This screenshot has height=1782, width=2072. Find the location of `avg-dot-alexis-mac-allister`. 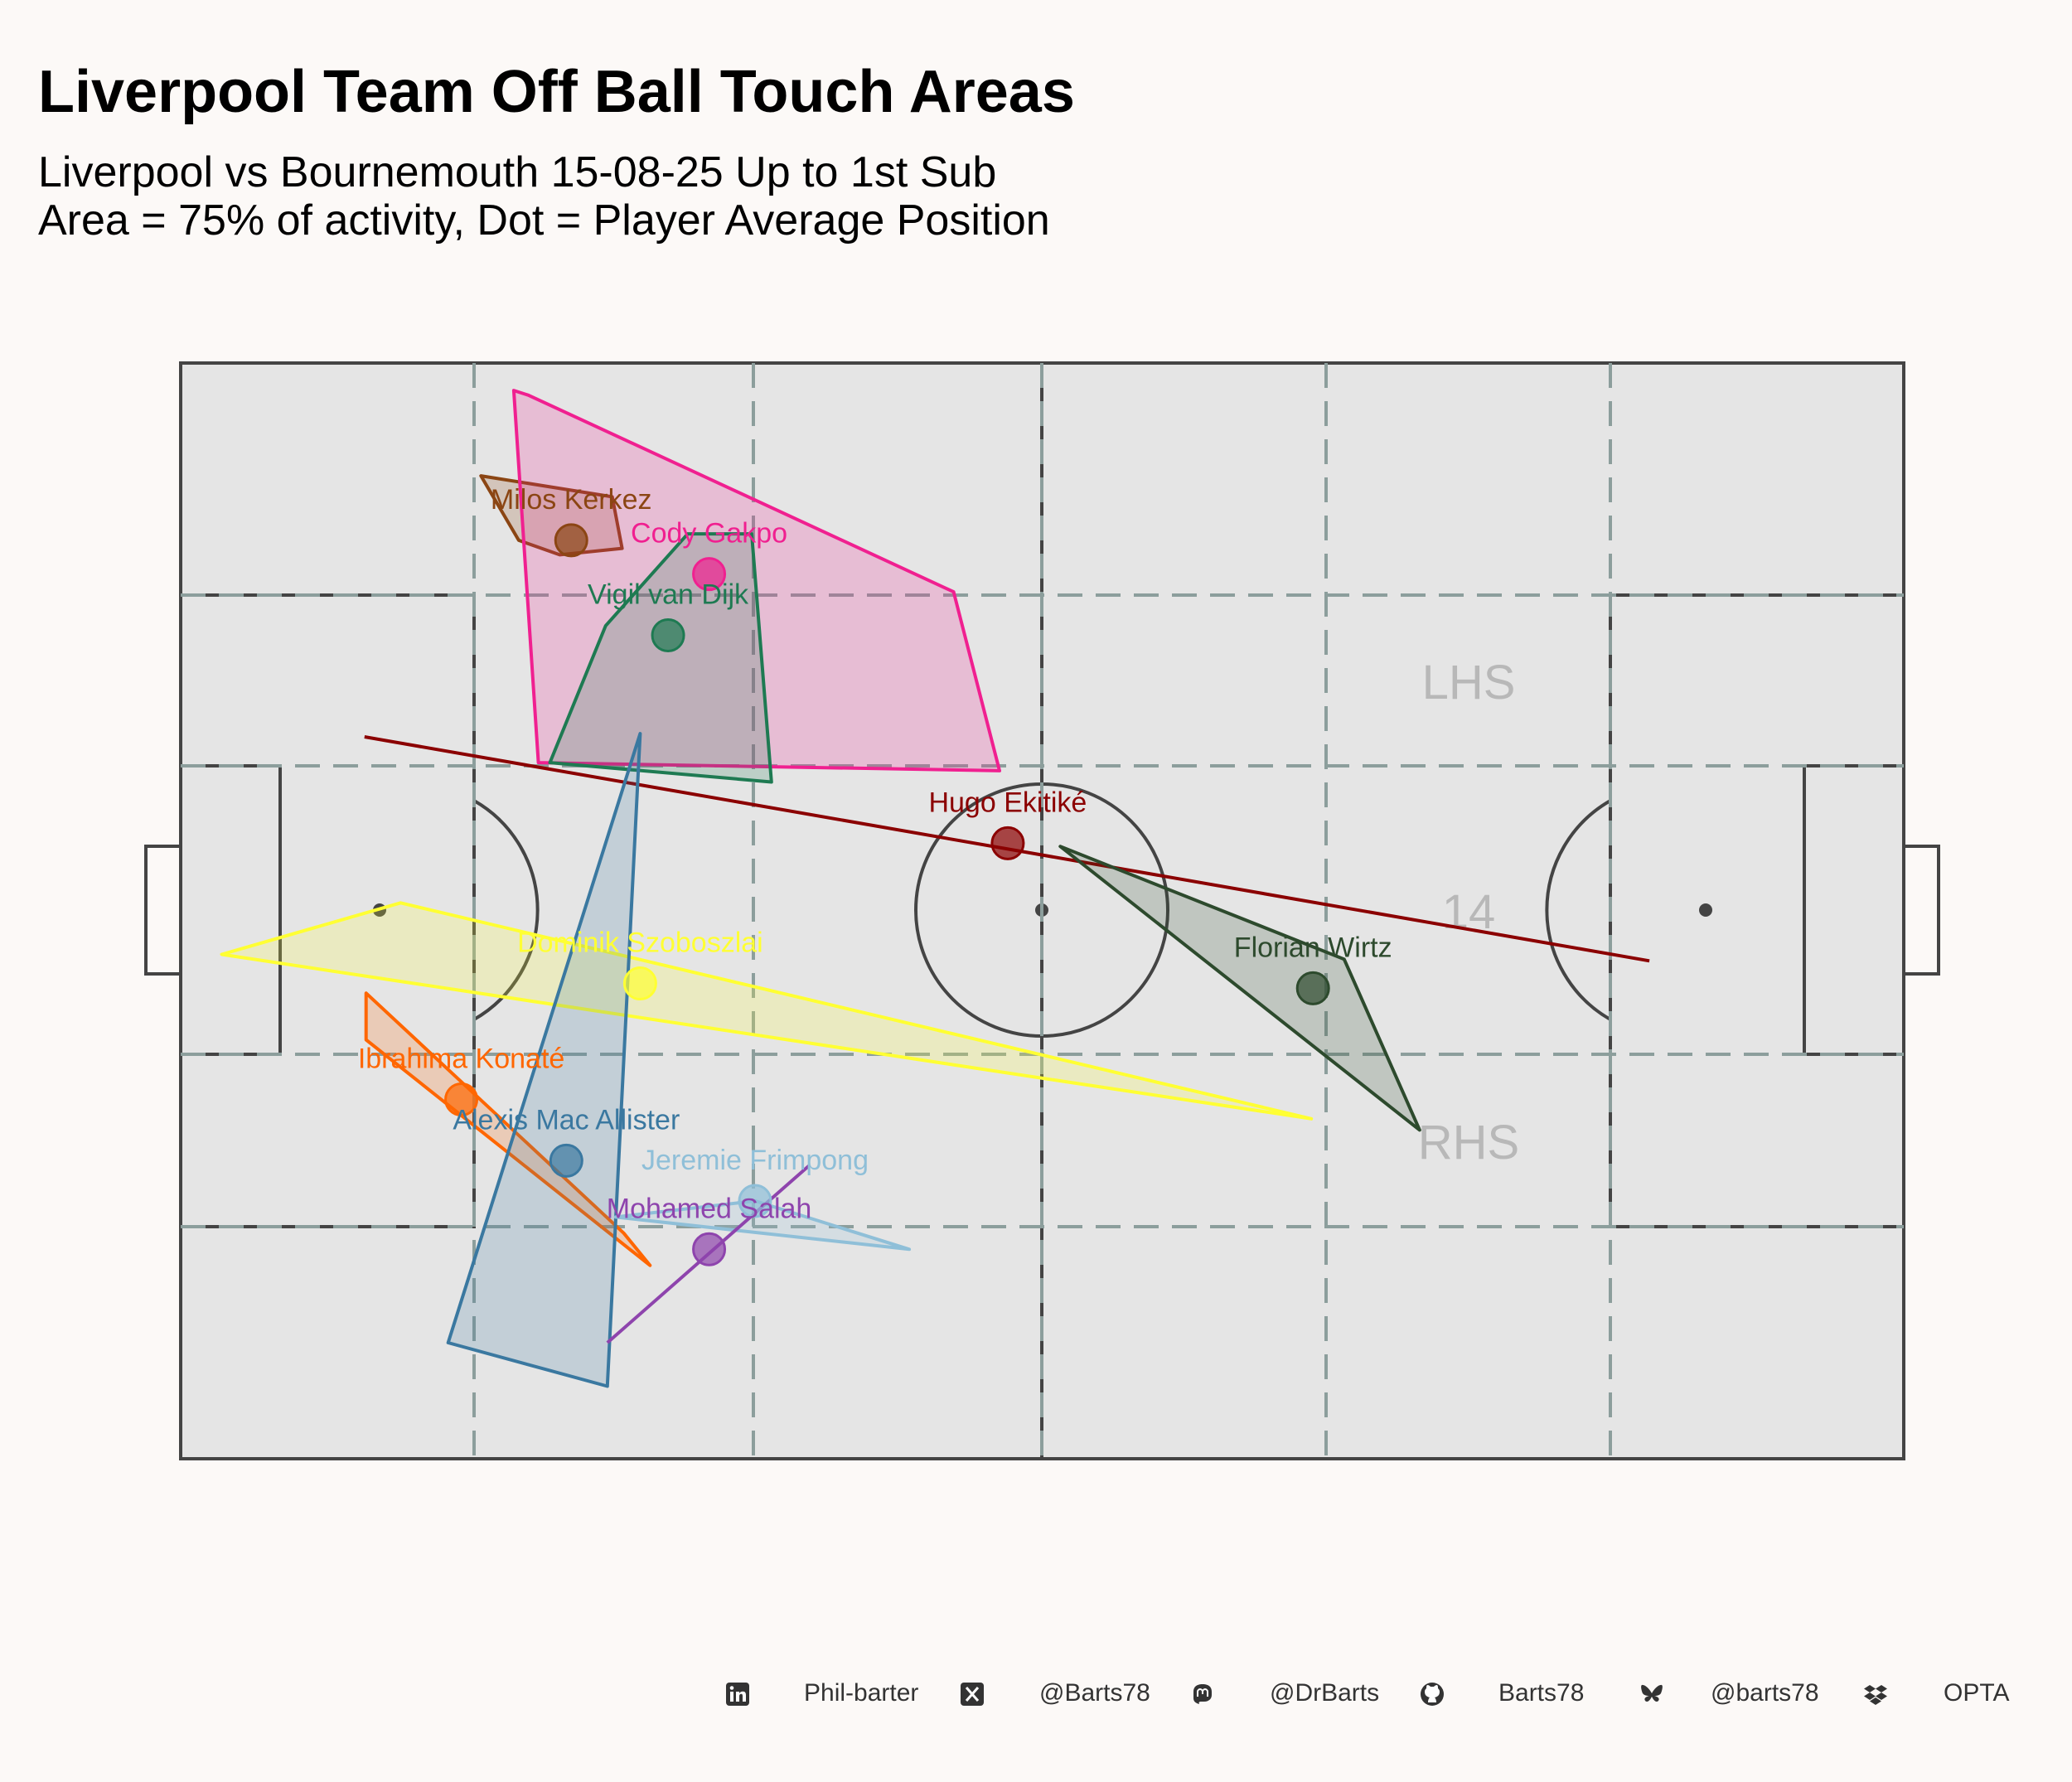

avg-dot-alexis-mac-allister is located at coordinates (566, 1160).